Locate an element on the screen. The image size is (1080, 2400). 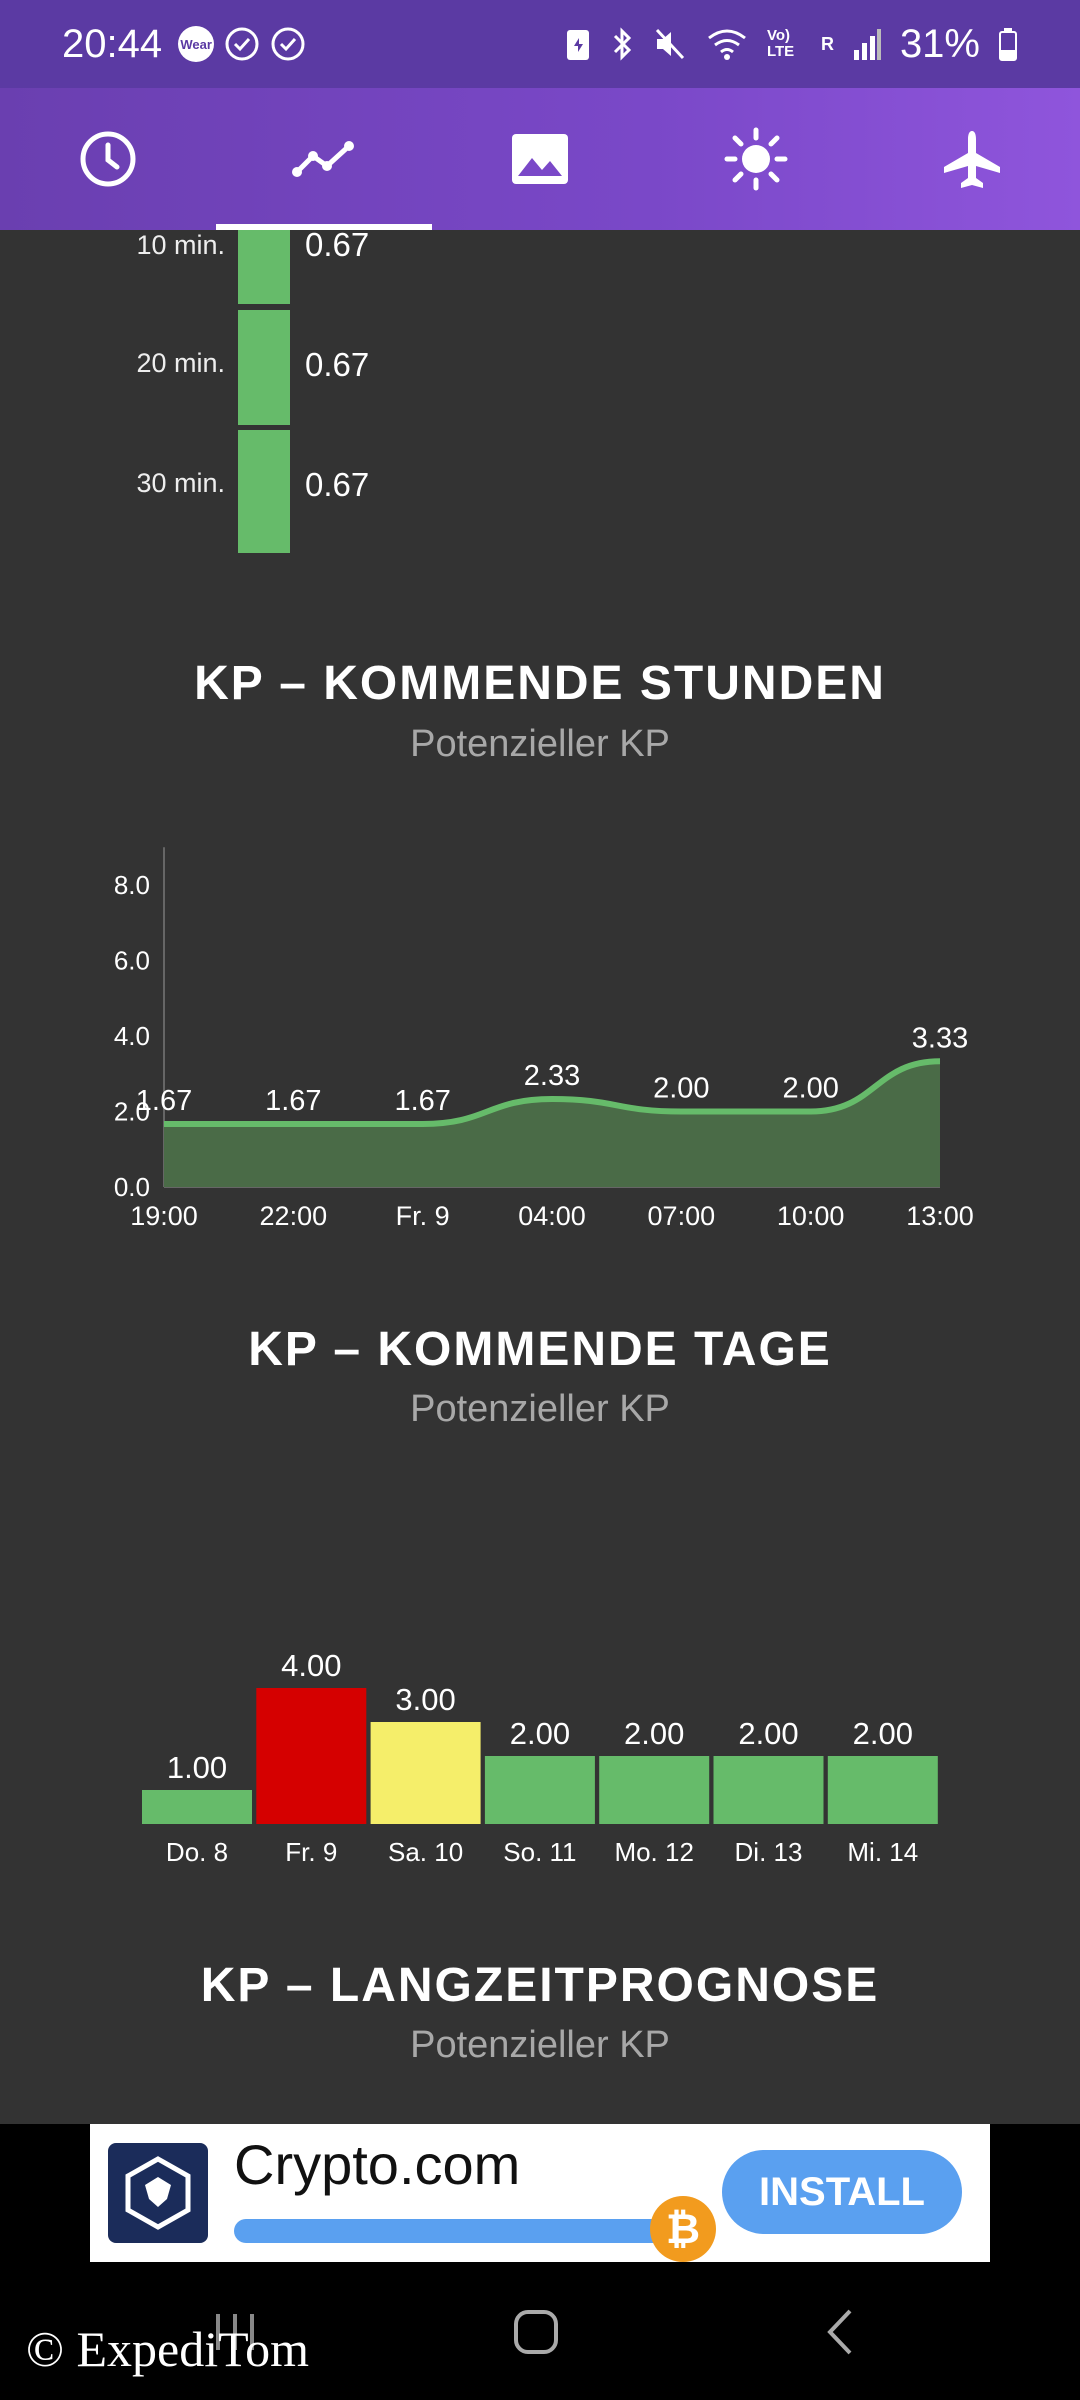
bar-category-label: Do. 8 is located at coordinates (197, 1852).